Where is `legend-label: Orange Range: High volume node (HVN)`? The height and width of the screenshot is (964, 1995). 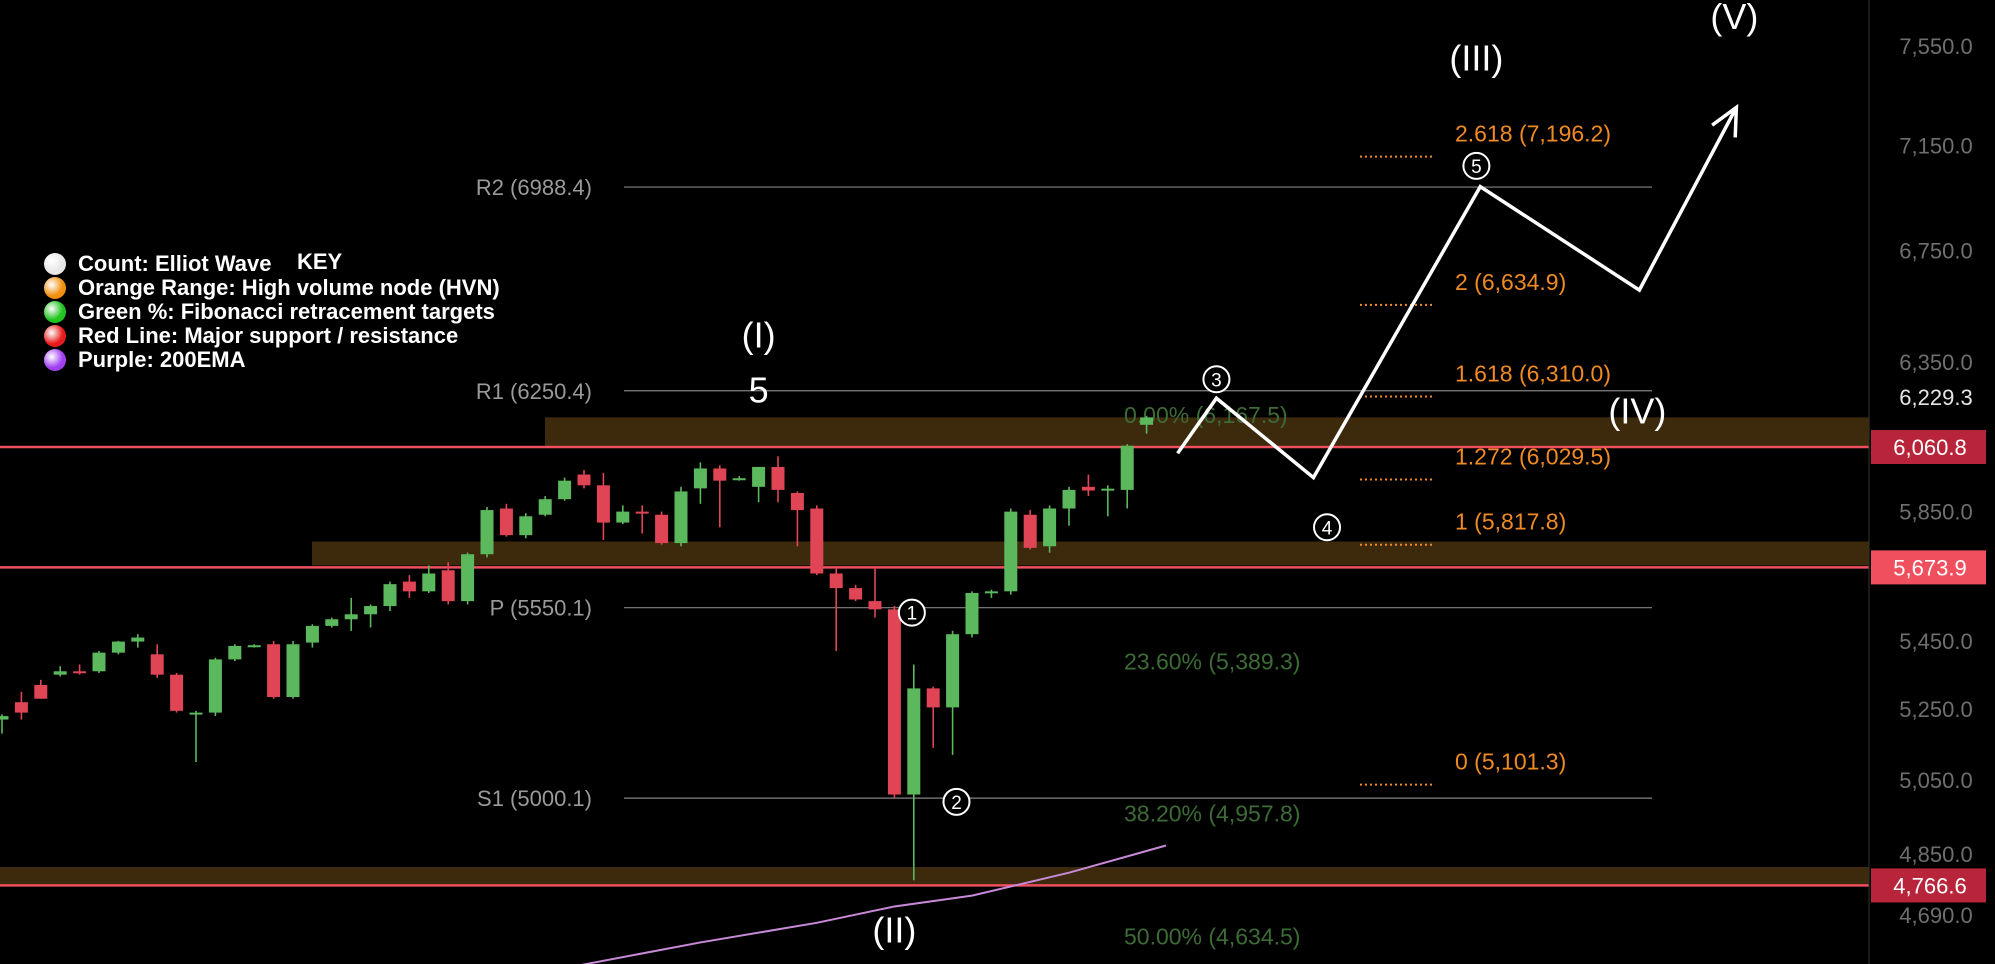
legend-label: Orange Range: High volume node (HVN) is located at coordinates (289, 287).